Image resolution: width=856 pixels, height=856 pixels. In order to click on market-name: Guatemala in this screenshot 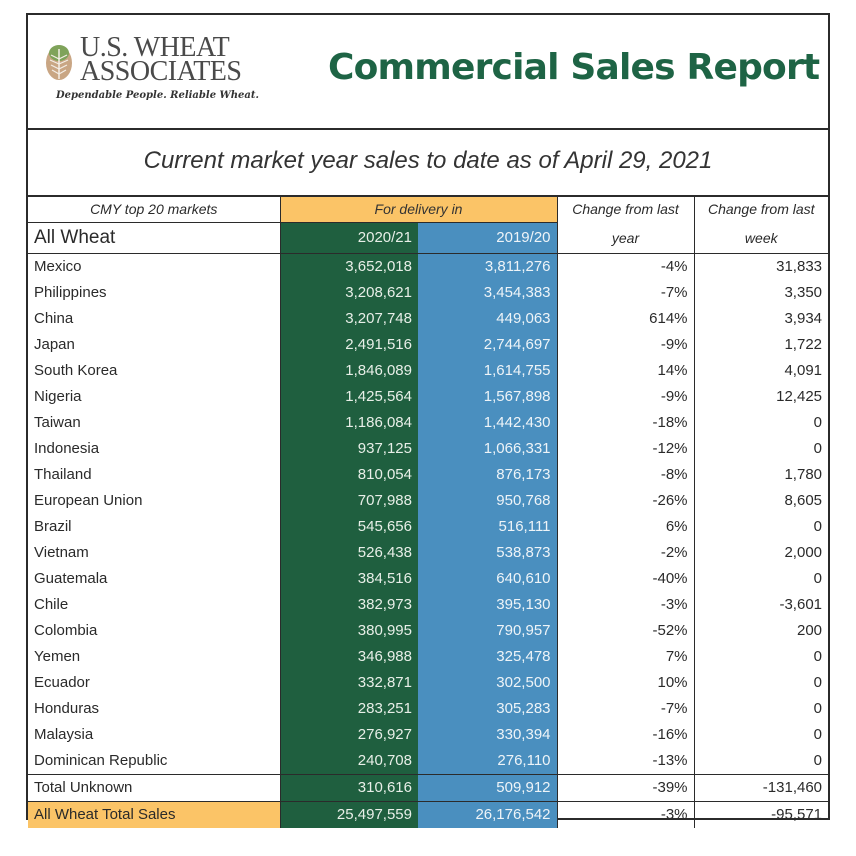, I will do `click(71, 578)`.